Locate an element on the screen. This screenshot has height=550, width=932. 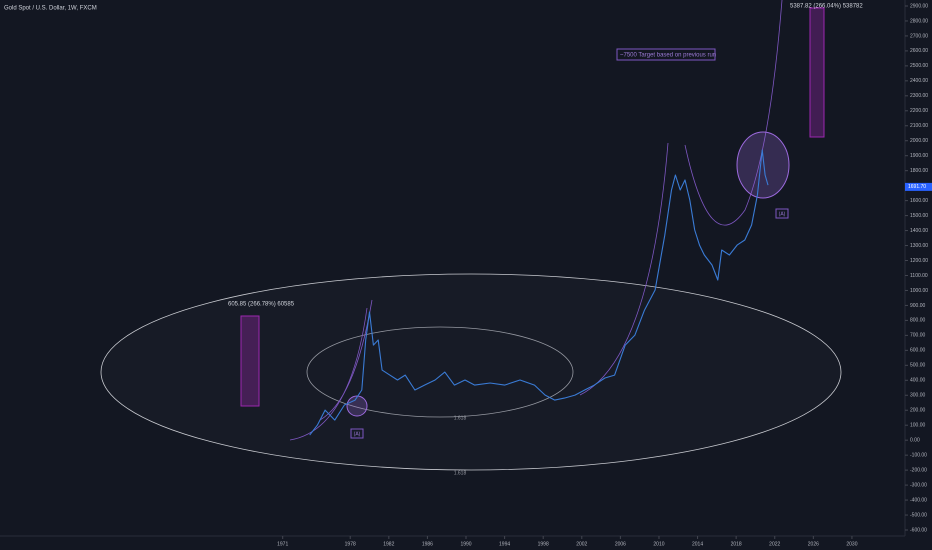
measure-label: 605.85 (266.78%) 60585 is located at coordinates (261, 305).